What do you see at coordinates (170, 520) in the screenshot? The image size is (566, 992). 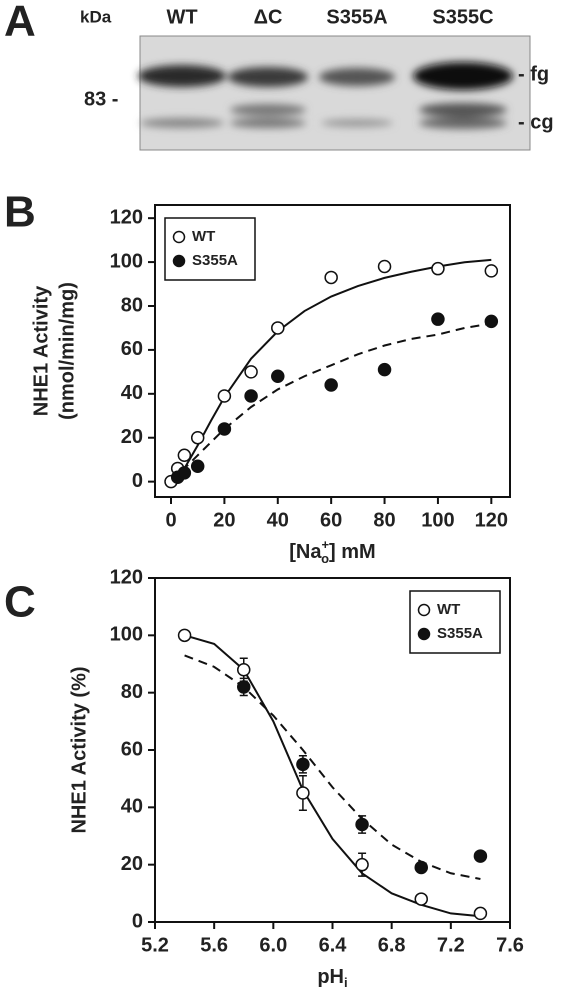 I see `x-tick-label: 0` at bounding box center [170, 520].